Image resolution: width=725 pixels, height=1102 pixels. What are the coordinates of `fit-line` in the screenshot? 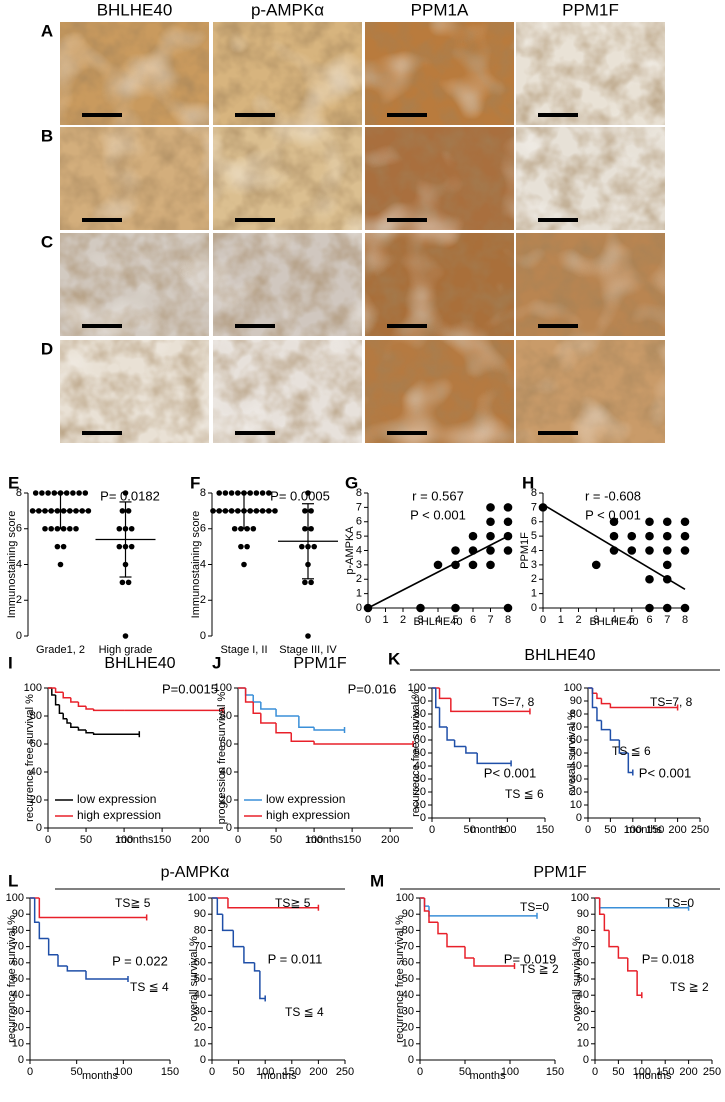 It's located at (438, 572).